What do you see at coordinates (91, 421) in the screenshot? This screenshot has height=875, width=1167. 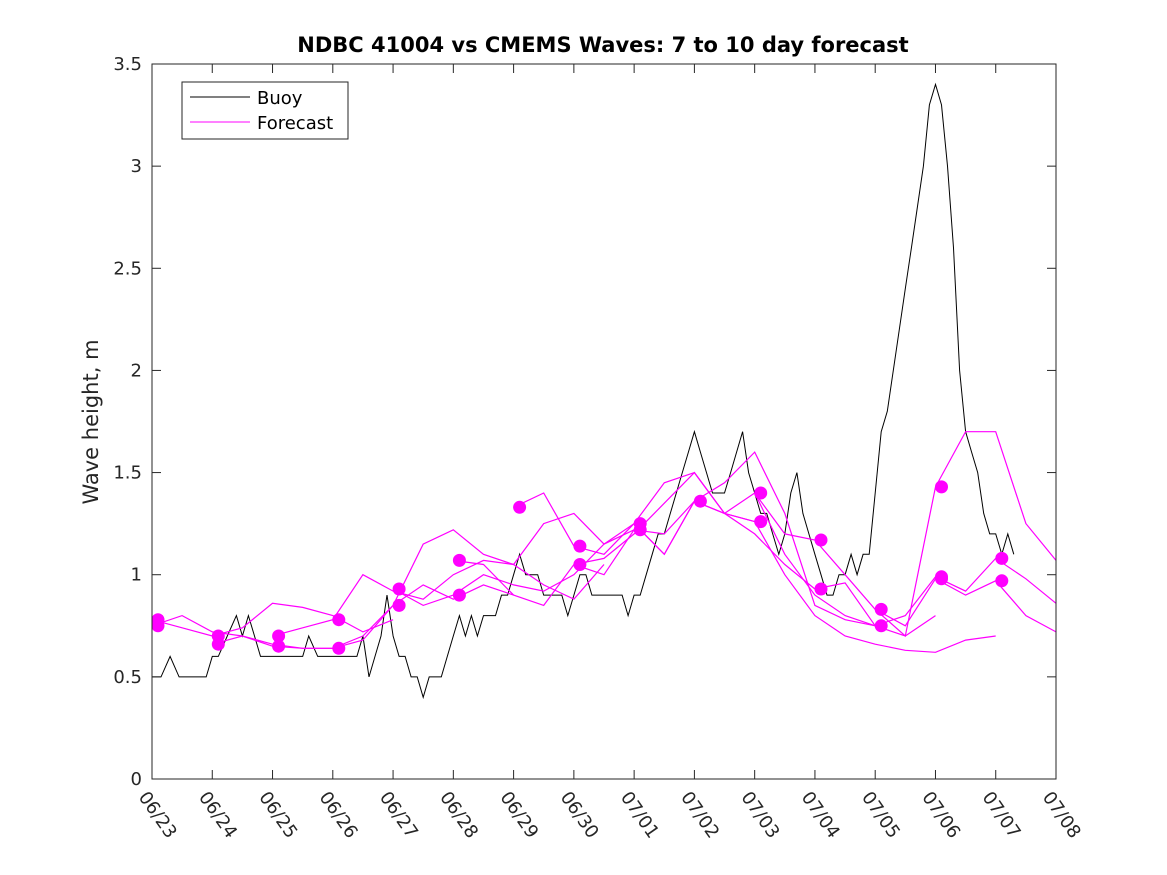 I see `y-axis-label: Wave height, m` at bounding box center [91, 421].